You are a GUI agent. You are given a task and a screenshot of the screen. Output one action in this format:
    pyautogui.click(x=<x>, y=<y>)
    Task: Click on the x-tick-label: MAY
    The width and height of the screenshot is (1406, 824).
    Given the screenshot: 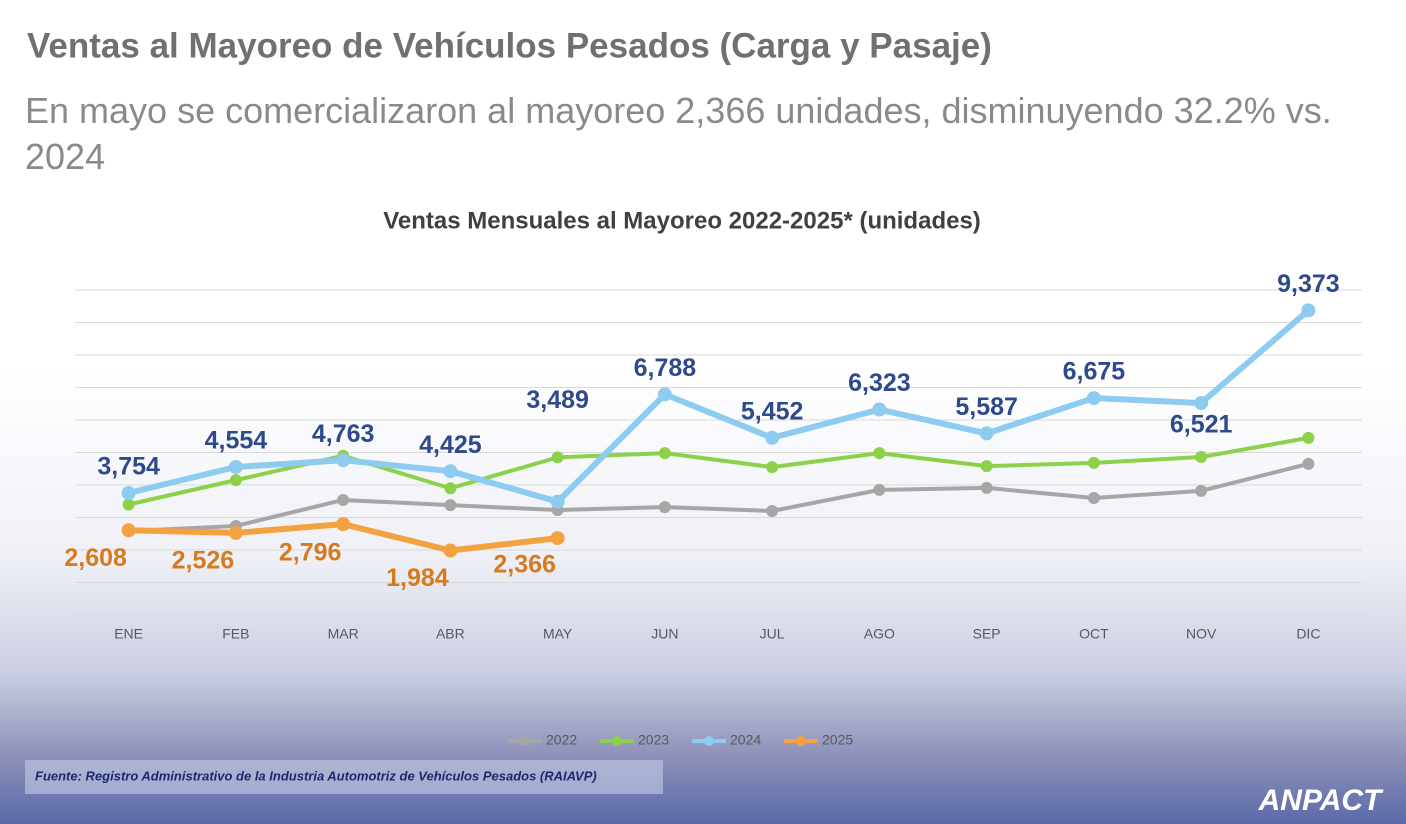 What is the action you would take?
    pyautogui.click(x=558, y=634)
    